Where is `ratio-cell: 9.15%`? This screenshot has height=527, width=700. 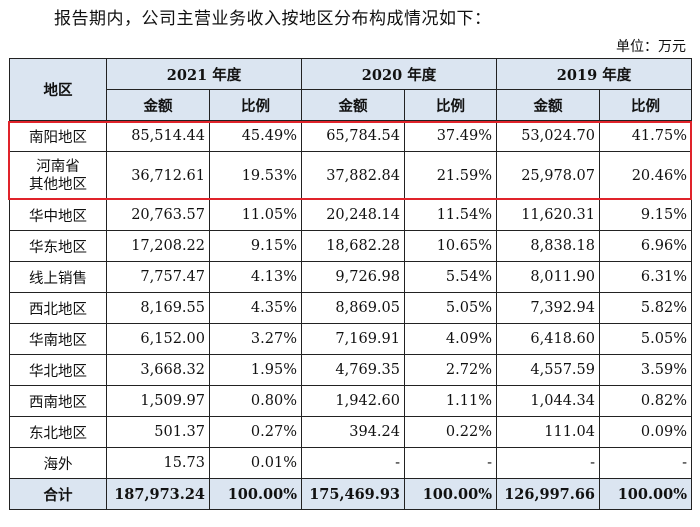
ratio-cell: 9.15% is located at coordinates (255, 246).